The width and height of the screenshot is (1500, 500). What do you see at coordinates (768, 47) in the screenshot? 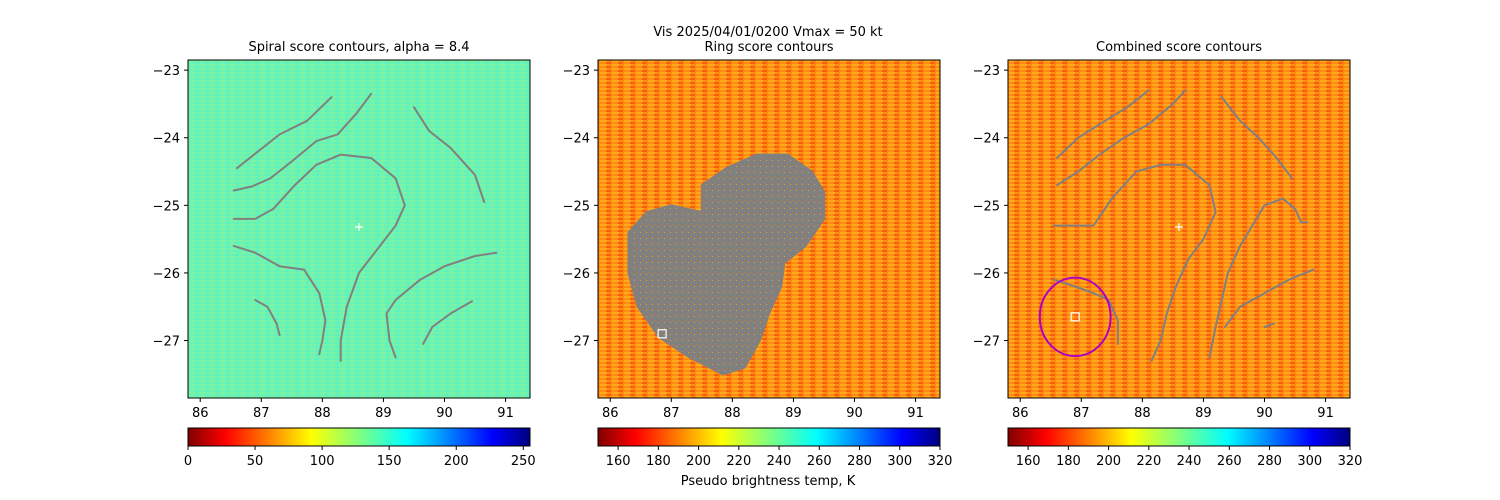
I see `panel-title: Ring score contours` at bounding box center [768, 47].